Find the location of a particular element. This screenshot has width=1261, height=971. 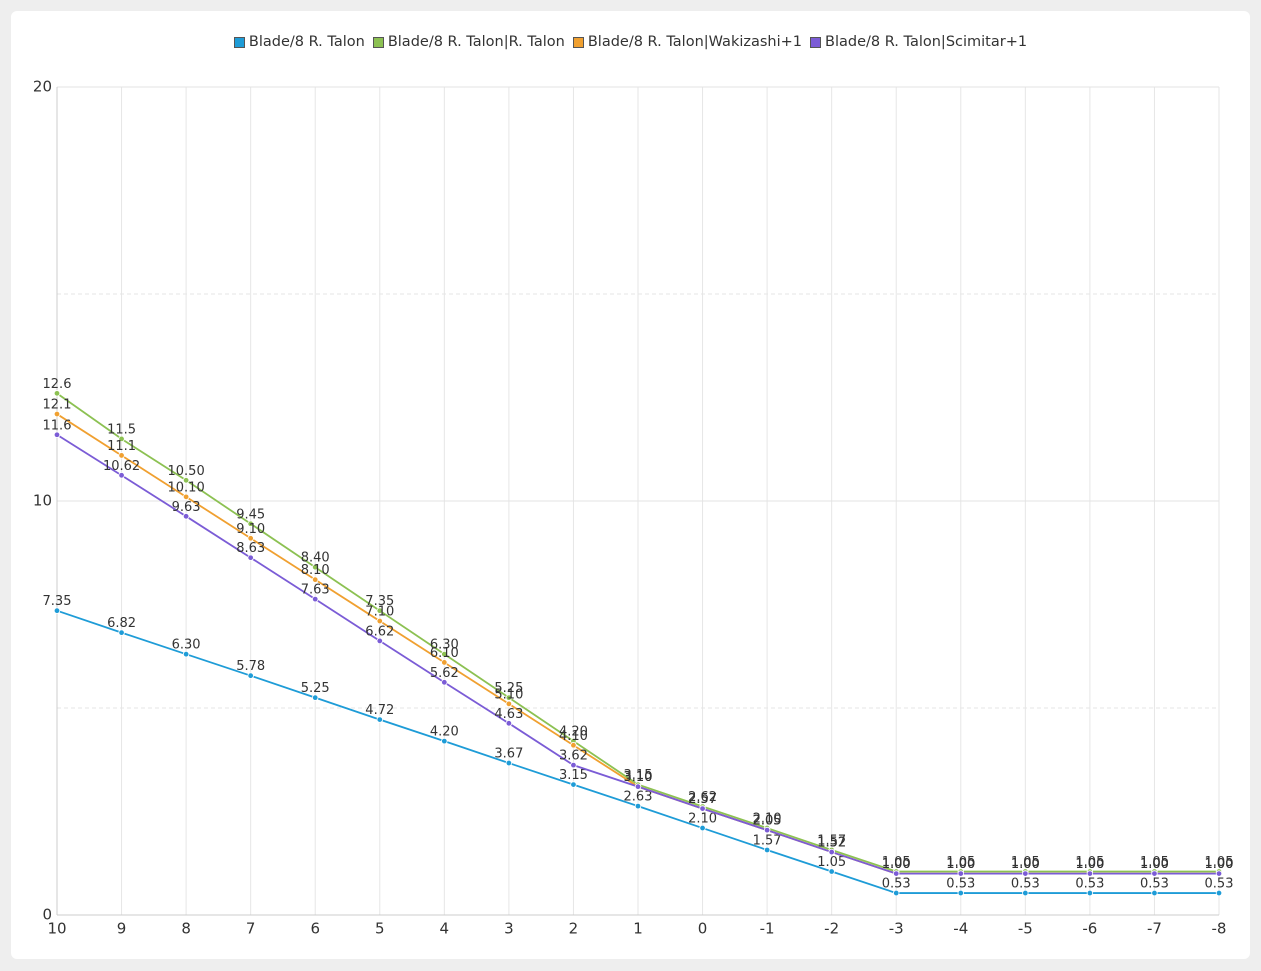

data-label: 6.62 is located at coordinates (379, 631).